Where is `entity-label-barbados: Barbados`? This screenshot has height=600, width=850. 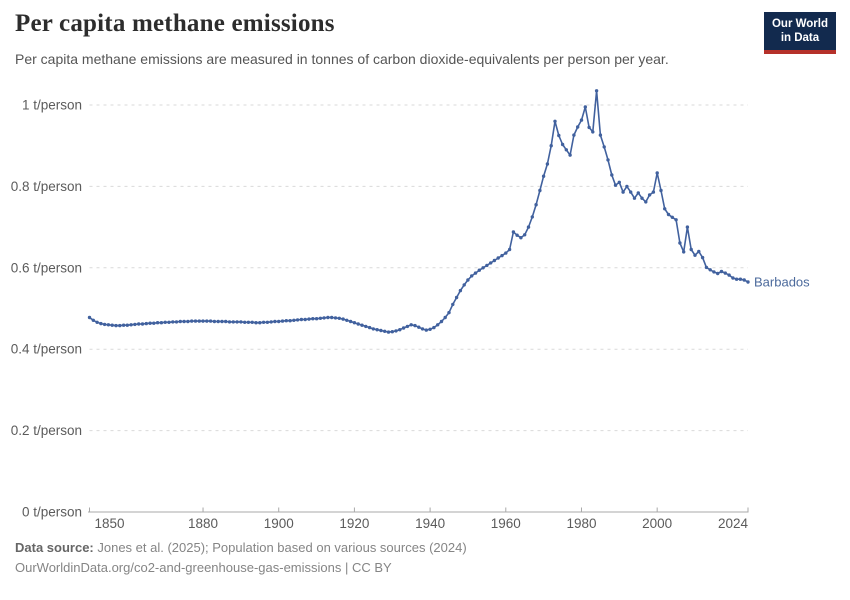 entity-label-barbados: Barbados is located at coordinates (782, 282).